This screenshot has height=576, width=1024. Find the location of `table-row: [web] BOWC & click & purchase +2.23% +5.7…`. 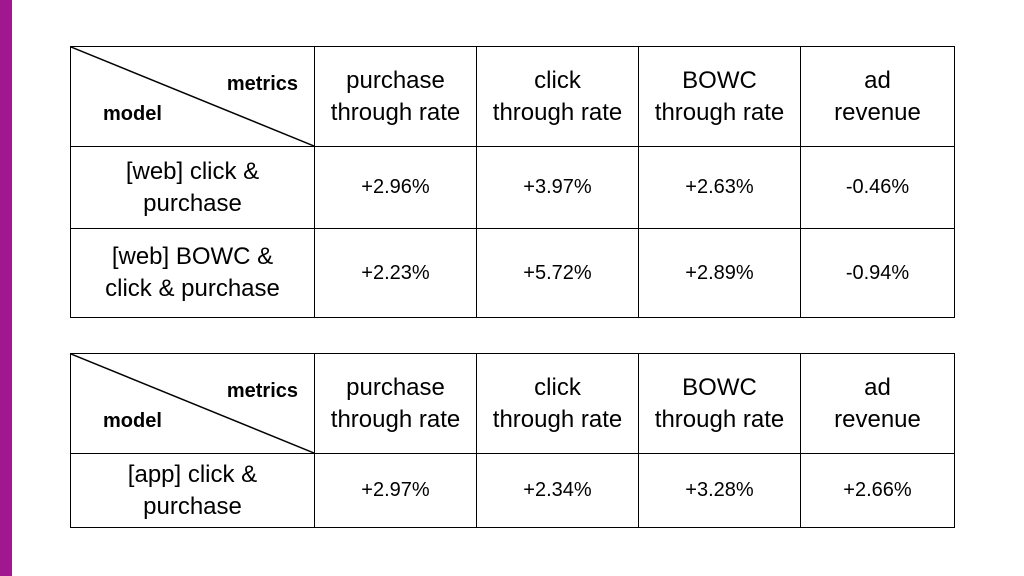

table-row: [web] BOWC & click & purchase +2.23% +5.7… is located at coordinates (512, 273).